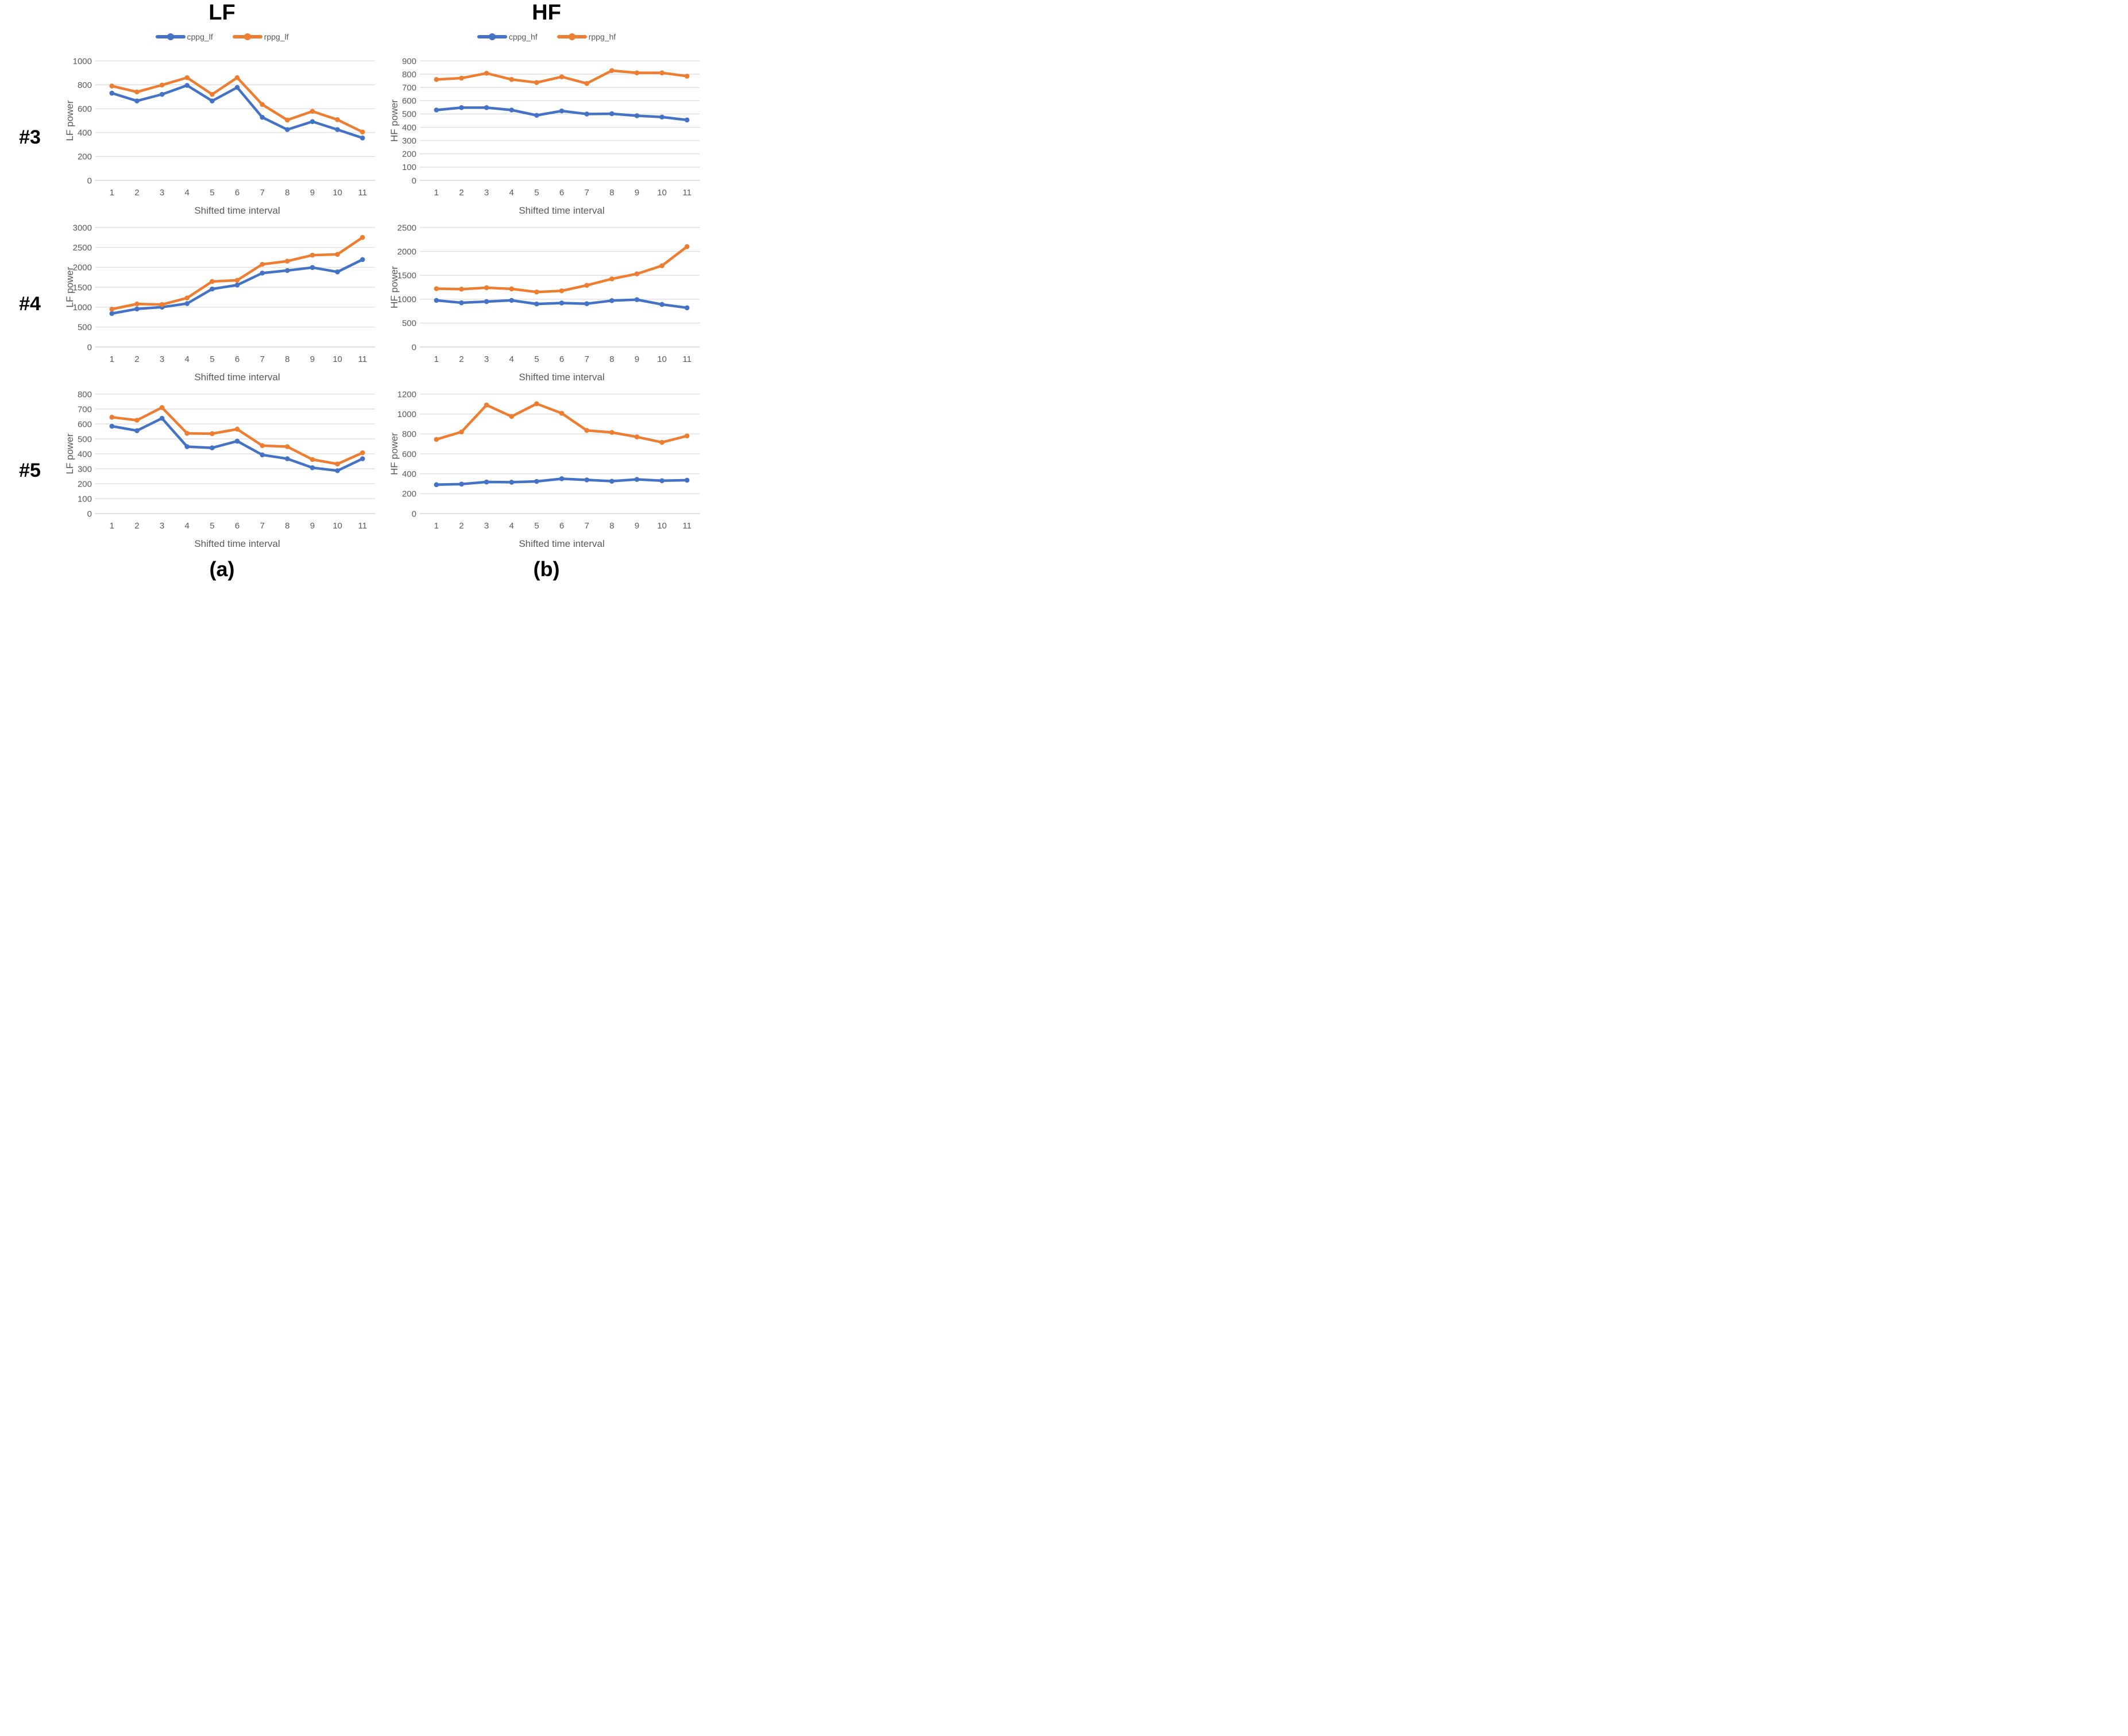 The image size is (2128, 1736). Describe the element at coordinates (413, 347) in the screenshot. I see `svg-text: 0` at that location.